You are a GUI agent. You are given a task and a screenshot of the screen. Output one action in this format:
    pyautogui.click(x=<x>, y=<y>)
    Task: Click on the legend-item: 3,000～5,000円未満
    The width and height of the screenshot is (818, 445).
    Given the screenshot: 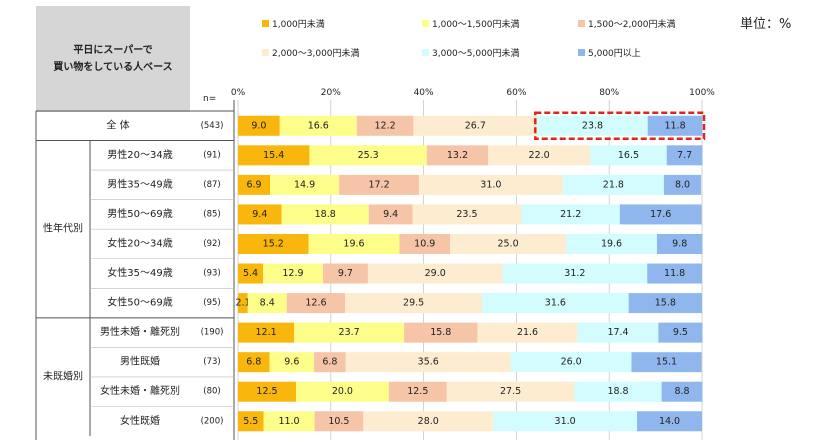 What is the action you would take?
    pyautogui.click(x=471, y=52)
    